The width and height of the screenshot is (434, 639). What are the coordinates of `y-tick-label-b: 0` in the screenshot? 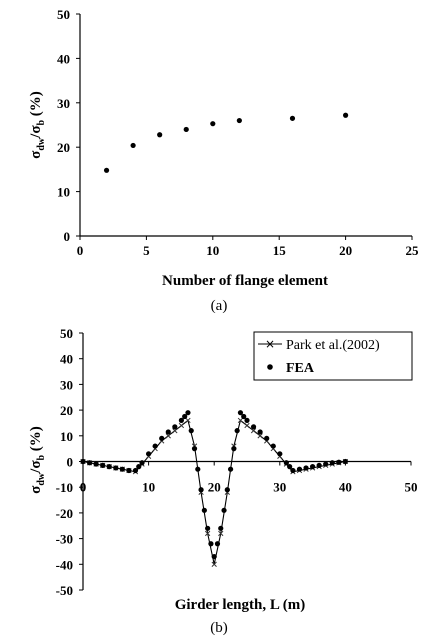 It's located at (70, 462).